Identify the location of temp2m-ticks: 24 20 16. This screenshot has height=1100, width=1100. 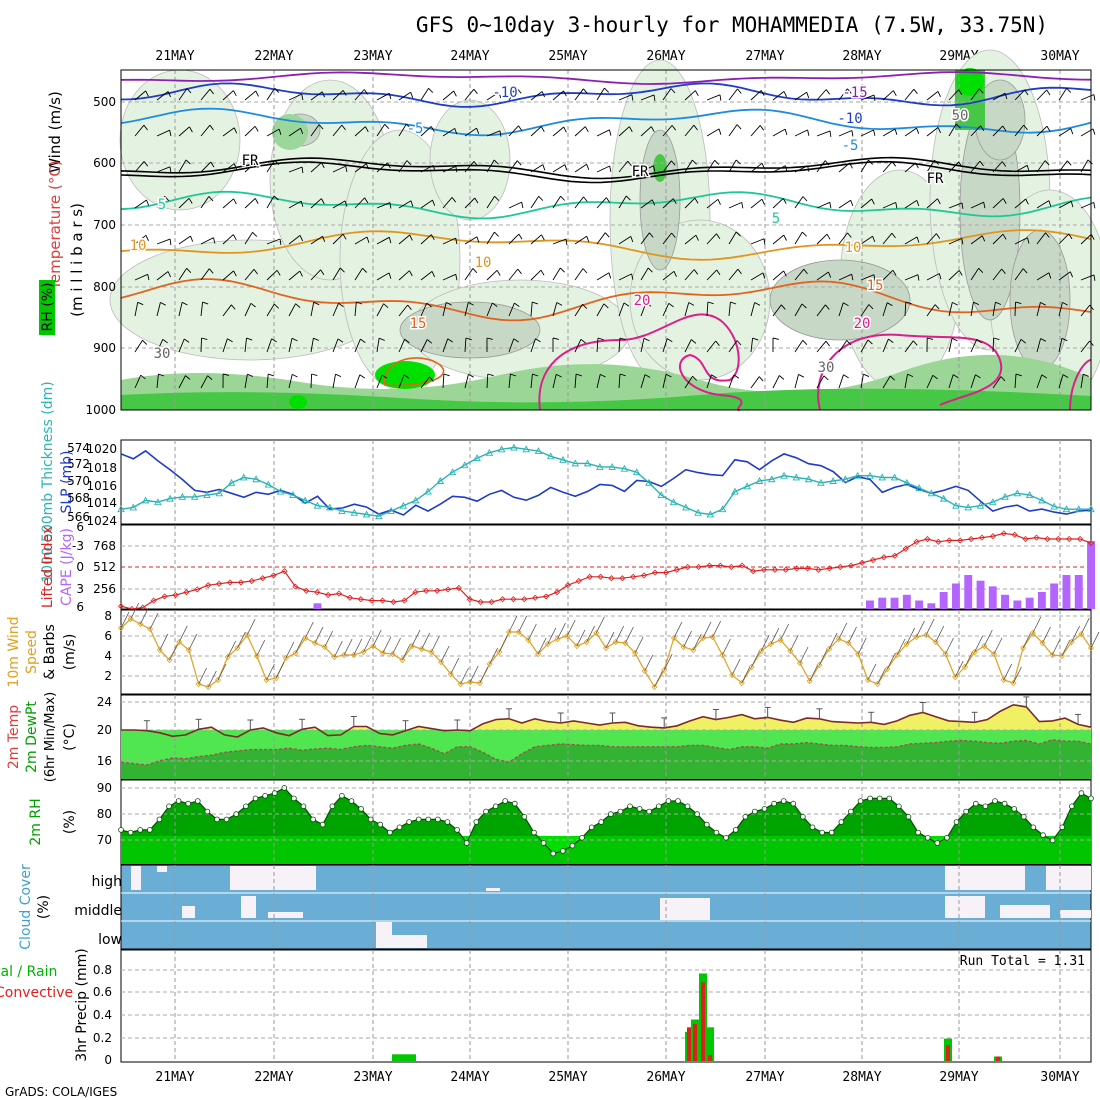
(104, 731).